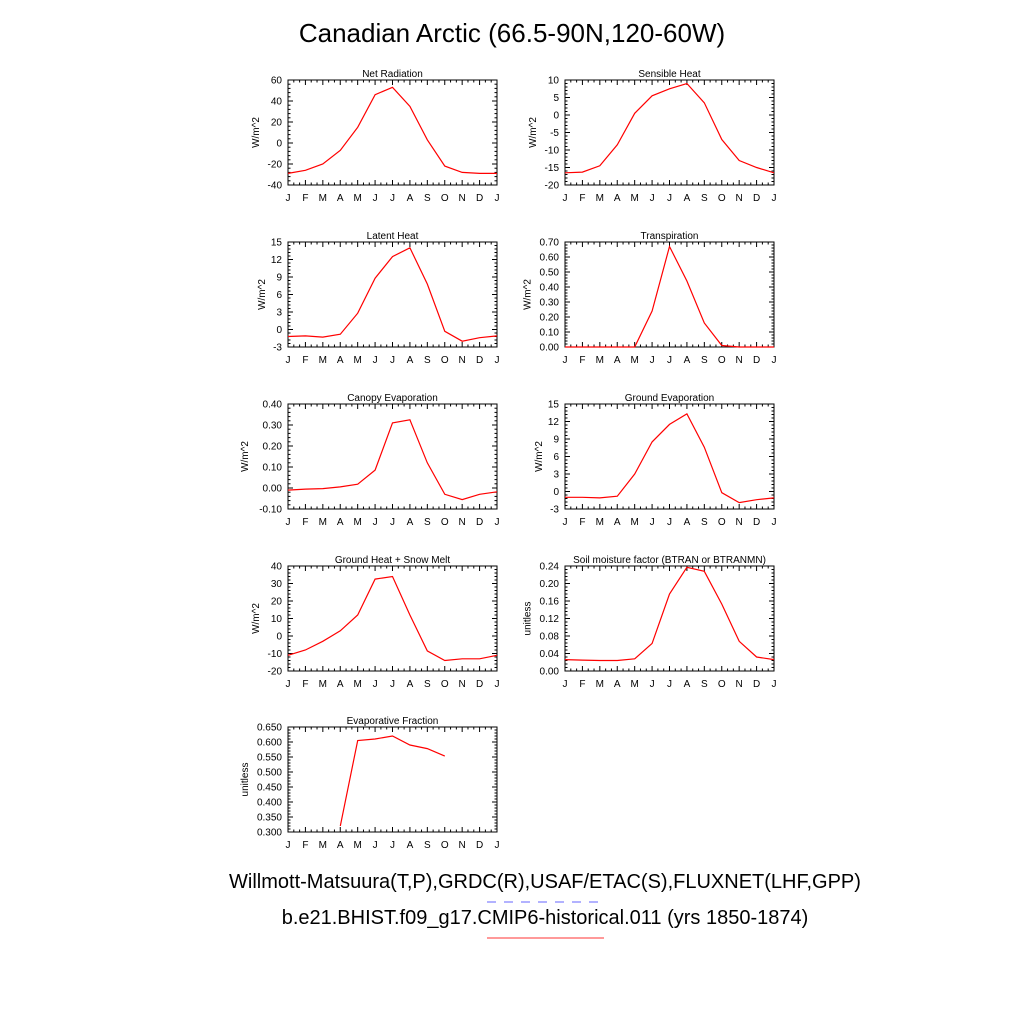 The image size is (1024, 1024). I want to click on y-tick-label: 3, so click(279, 313).